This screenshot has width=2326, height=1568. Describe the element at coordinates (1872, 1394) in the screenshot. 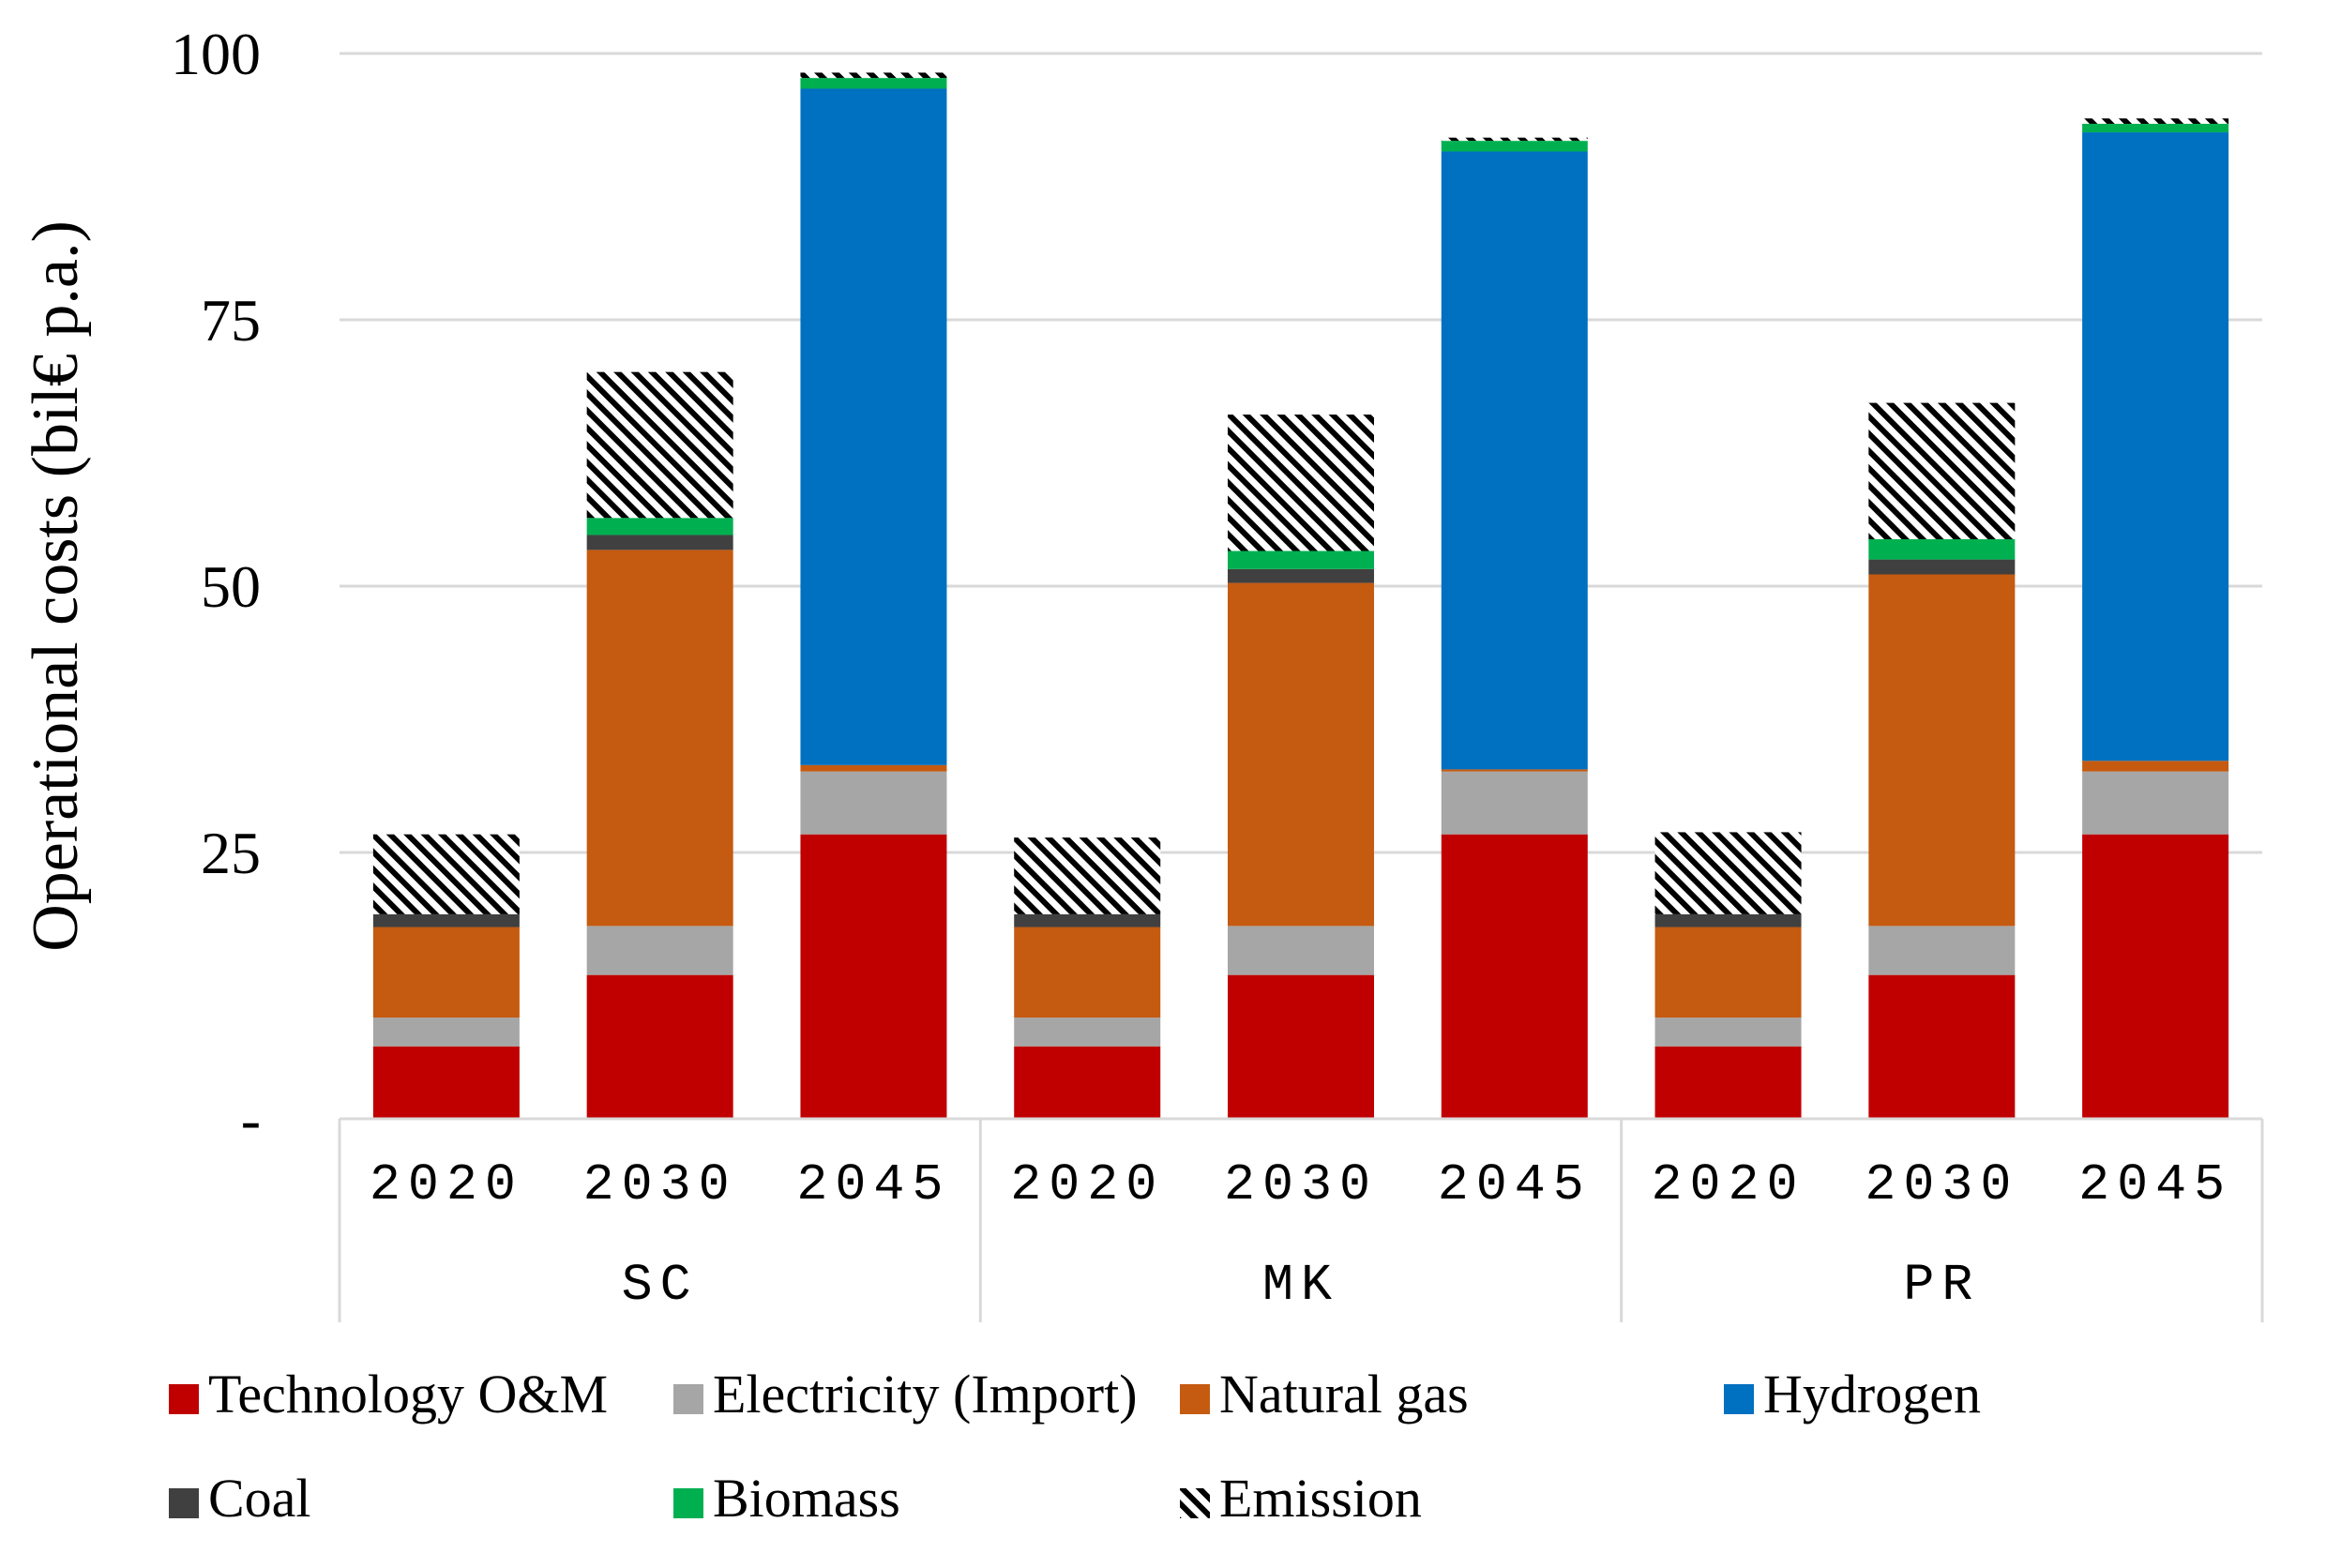

I see `legend-label: Hydrogen` at that location.